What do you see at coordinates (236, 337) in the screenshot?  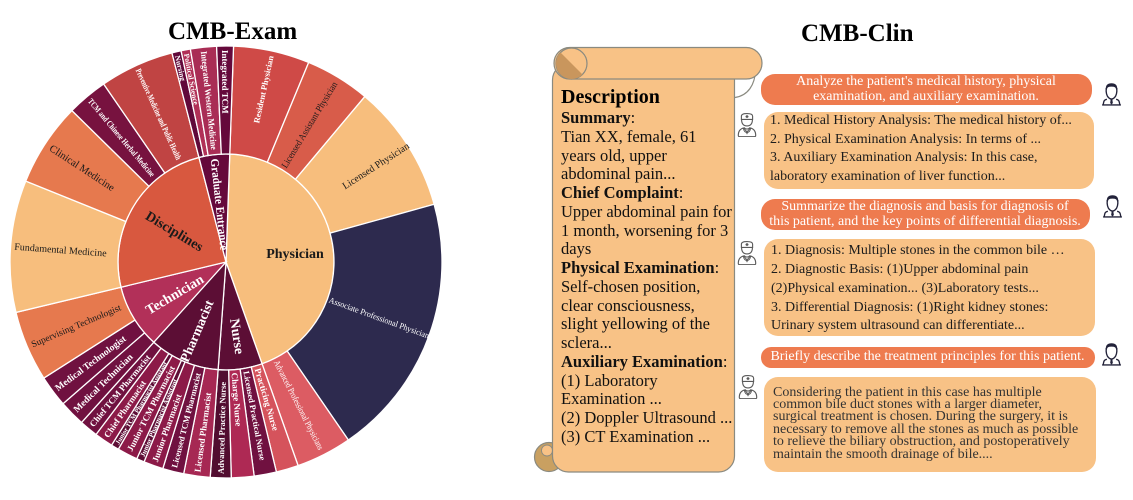 I see `svg-text: Nurse` at bounding box center [236, 337].